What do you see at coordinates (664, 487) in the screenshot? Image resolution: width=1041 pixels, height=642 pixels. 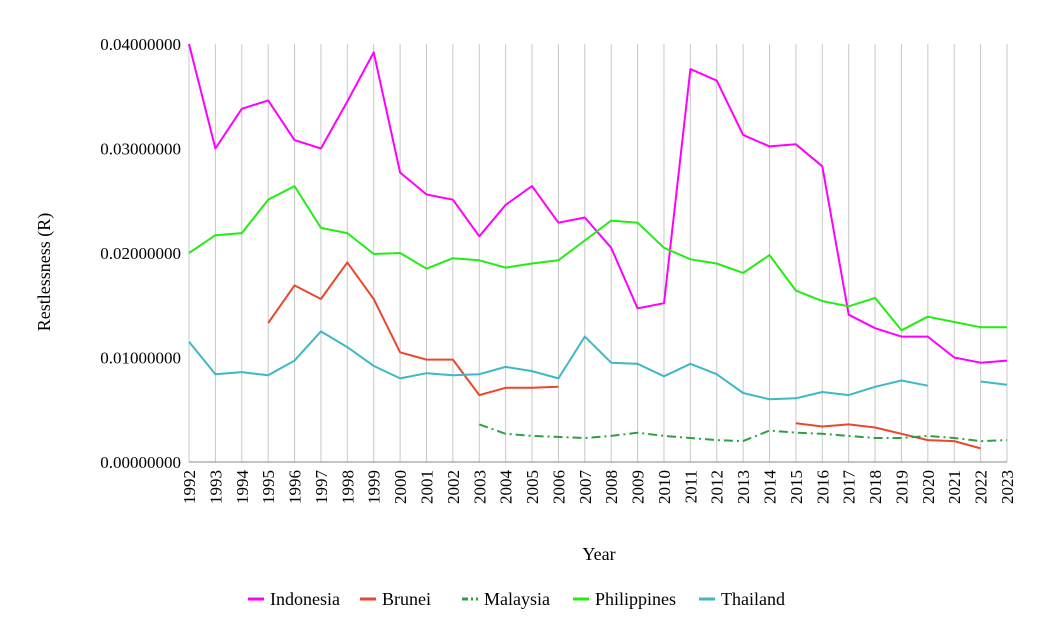 I see `x-tick-label: 2010` at bounding box center [664, 487].